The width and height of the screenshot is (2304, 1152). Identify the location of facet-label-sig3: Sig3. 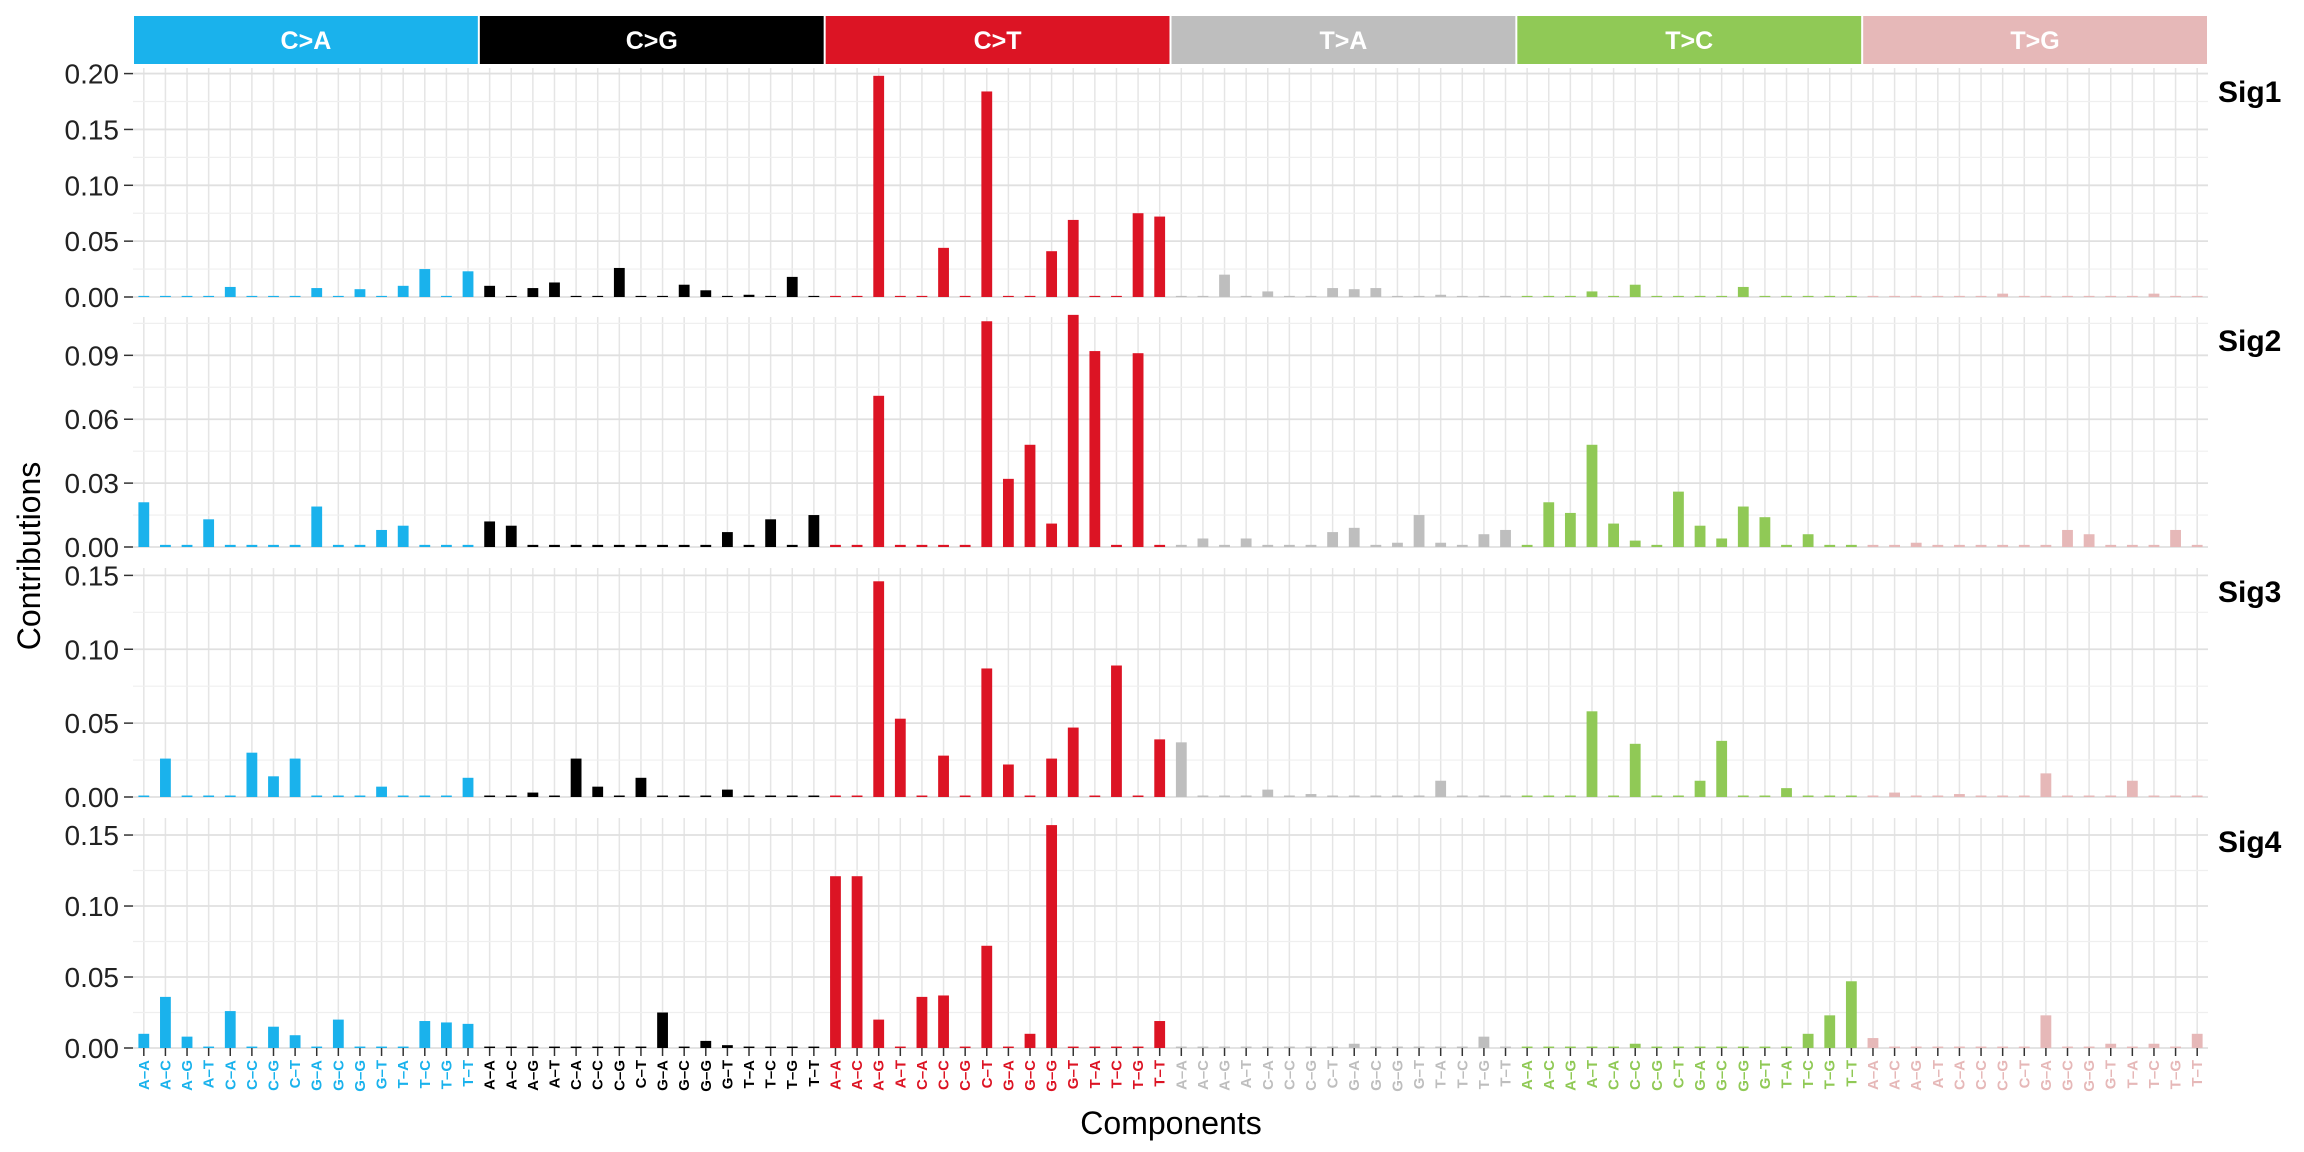
(2249, 592).